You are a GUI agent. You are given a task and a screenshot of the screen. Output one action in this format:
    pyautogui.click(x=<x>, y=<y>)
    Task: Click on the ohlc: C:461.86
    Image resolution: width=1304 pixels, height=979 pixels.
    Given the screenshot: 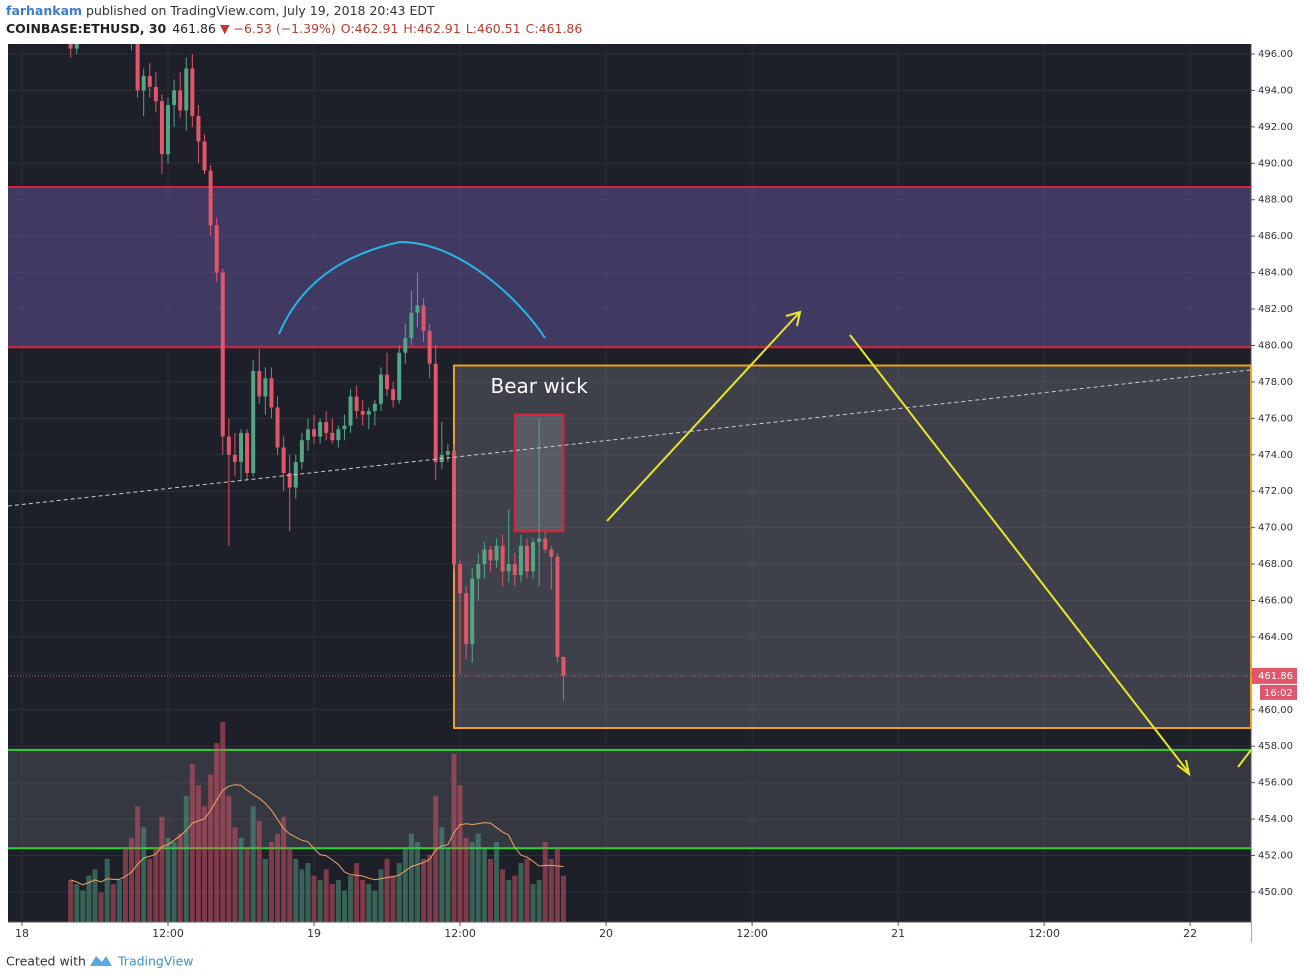 What is the action you would take?
    pyautogui.click(x=554, y=28)
    